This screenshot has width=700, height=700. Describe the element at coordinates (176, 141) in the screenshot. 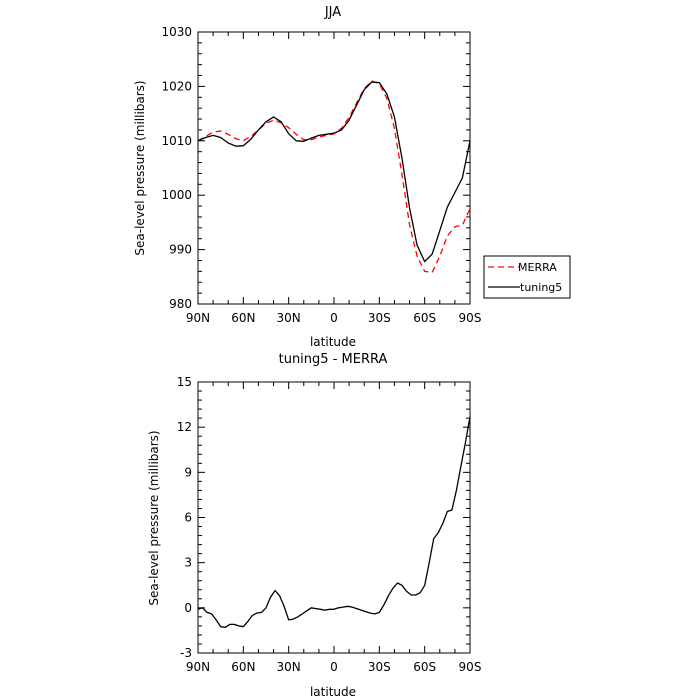

I see `y-tick-label: 1010` at that location.